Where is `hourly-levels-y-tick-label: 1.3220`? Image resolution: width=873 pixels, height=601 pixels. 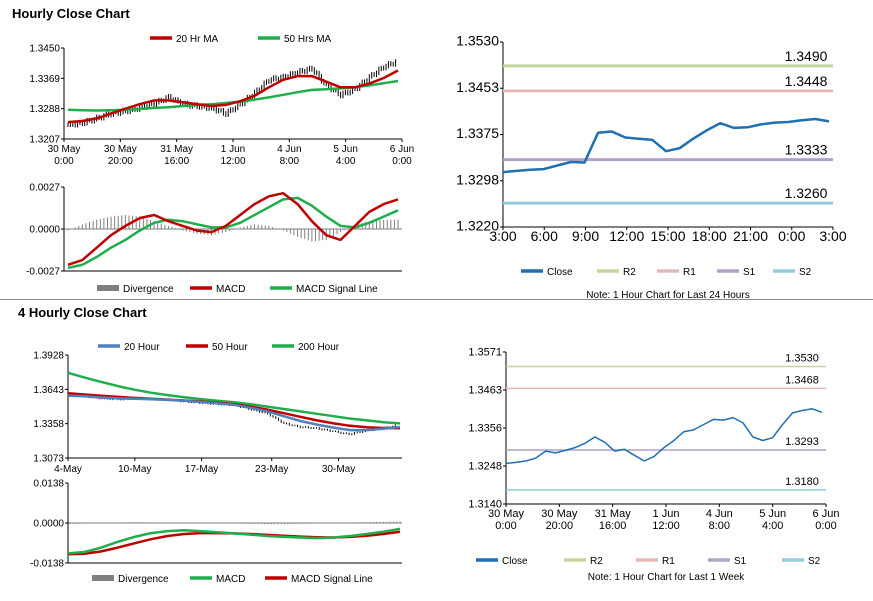
hourly-levels-y-tick-label: 1.3220 is located at coordinates (477, 226).